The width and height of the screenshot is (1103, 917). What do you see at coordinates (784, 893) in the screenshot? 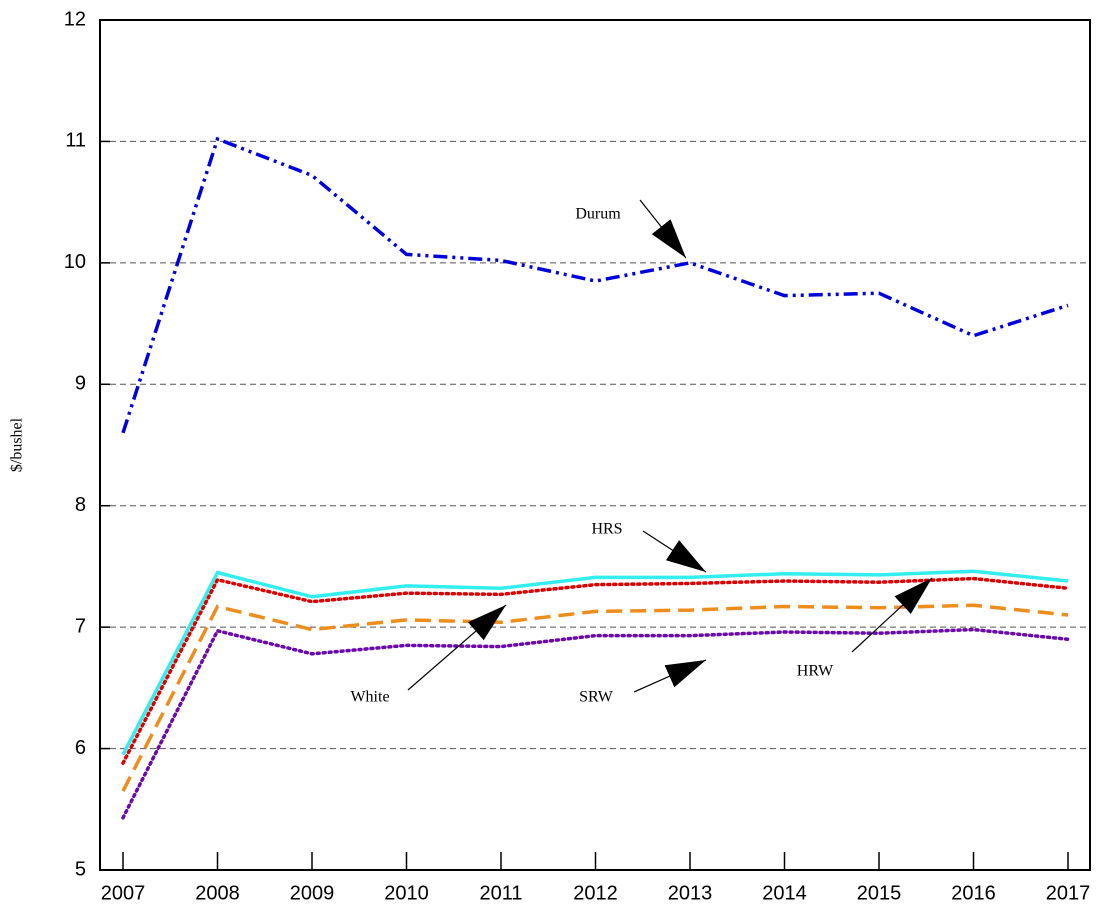
I see `x-tick-label: 2014` at bounding box center [784, 893].